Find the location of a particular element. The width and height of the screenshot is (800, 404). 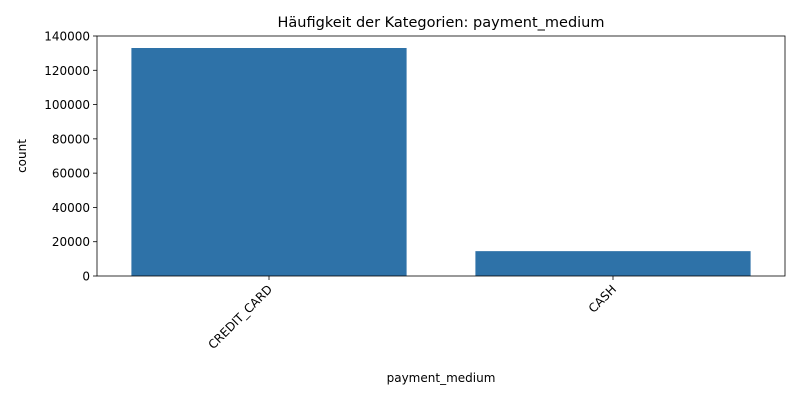

y-tick-label: 140000 is located at coordinates (67, 37).